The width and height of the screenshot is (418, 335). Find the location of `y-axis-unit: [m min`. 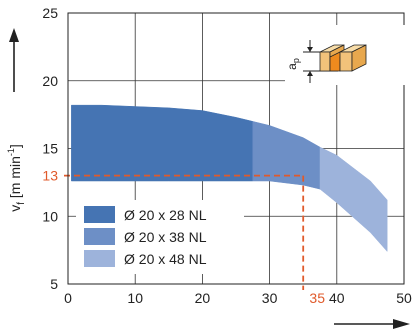

y-axis-unit: [m min is located at coordinates (15, 179).